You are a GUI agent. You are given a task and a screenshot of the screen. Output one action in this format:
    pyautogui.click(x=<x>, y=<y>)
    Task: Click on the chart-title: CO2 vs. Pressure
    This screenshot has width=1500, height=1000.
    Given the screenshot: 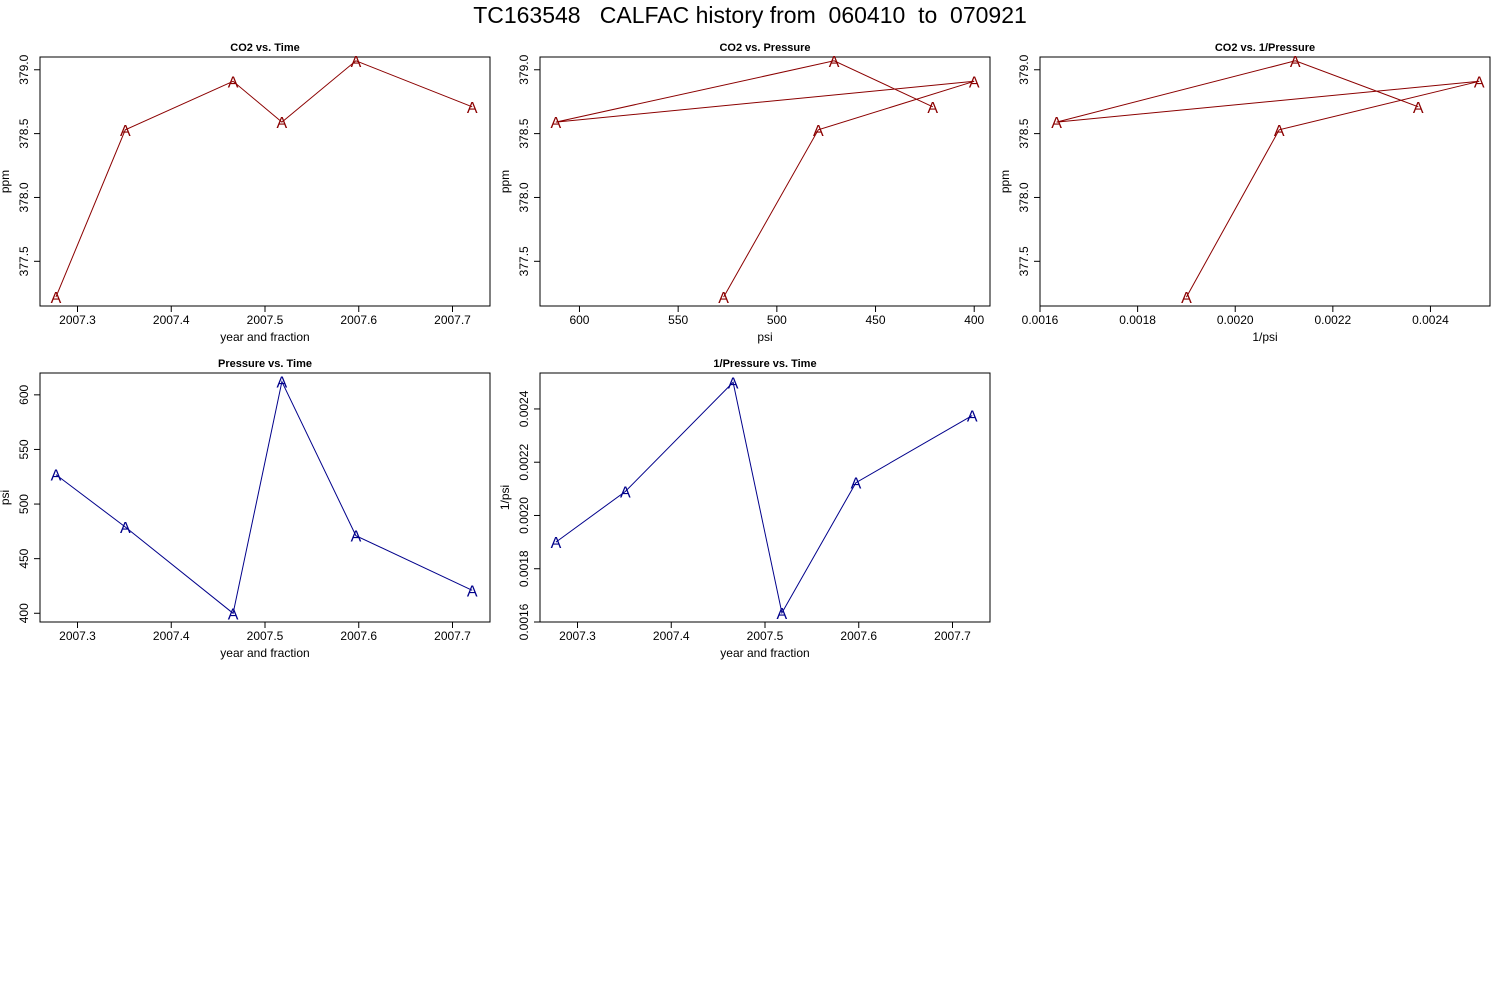 What is the action you would take?
    pyautogui.click(x=764, y=48)
    